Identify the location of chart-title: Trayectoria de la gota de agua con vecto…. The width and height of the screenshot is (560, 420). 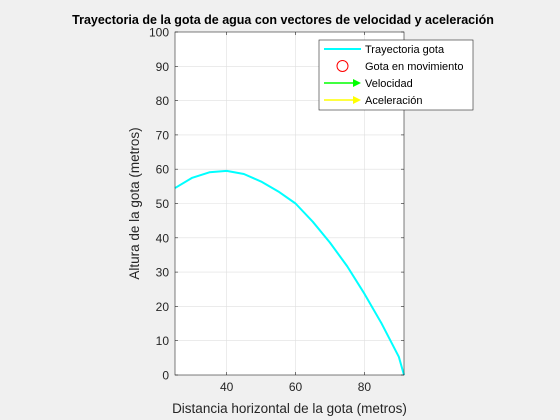
(283, 20).